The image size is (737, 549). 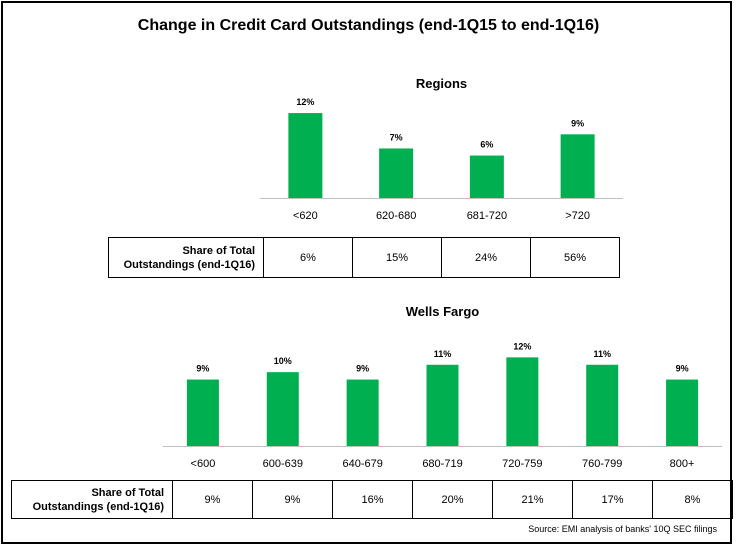 What do you see at coordinates (522, 464) in the screenshot?
I see `wells-fargo-tick-label: 720-759` at bounding box center [522, 464].